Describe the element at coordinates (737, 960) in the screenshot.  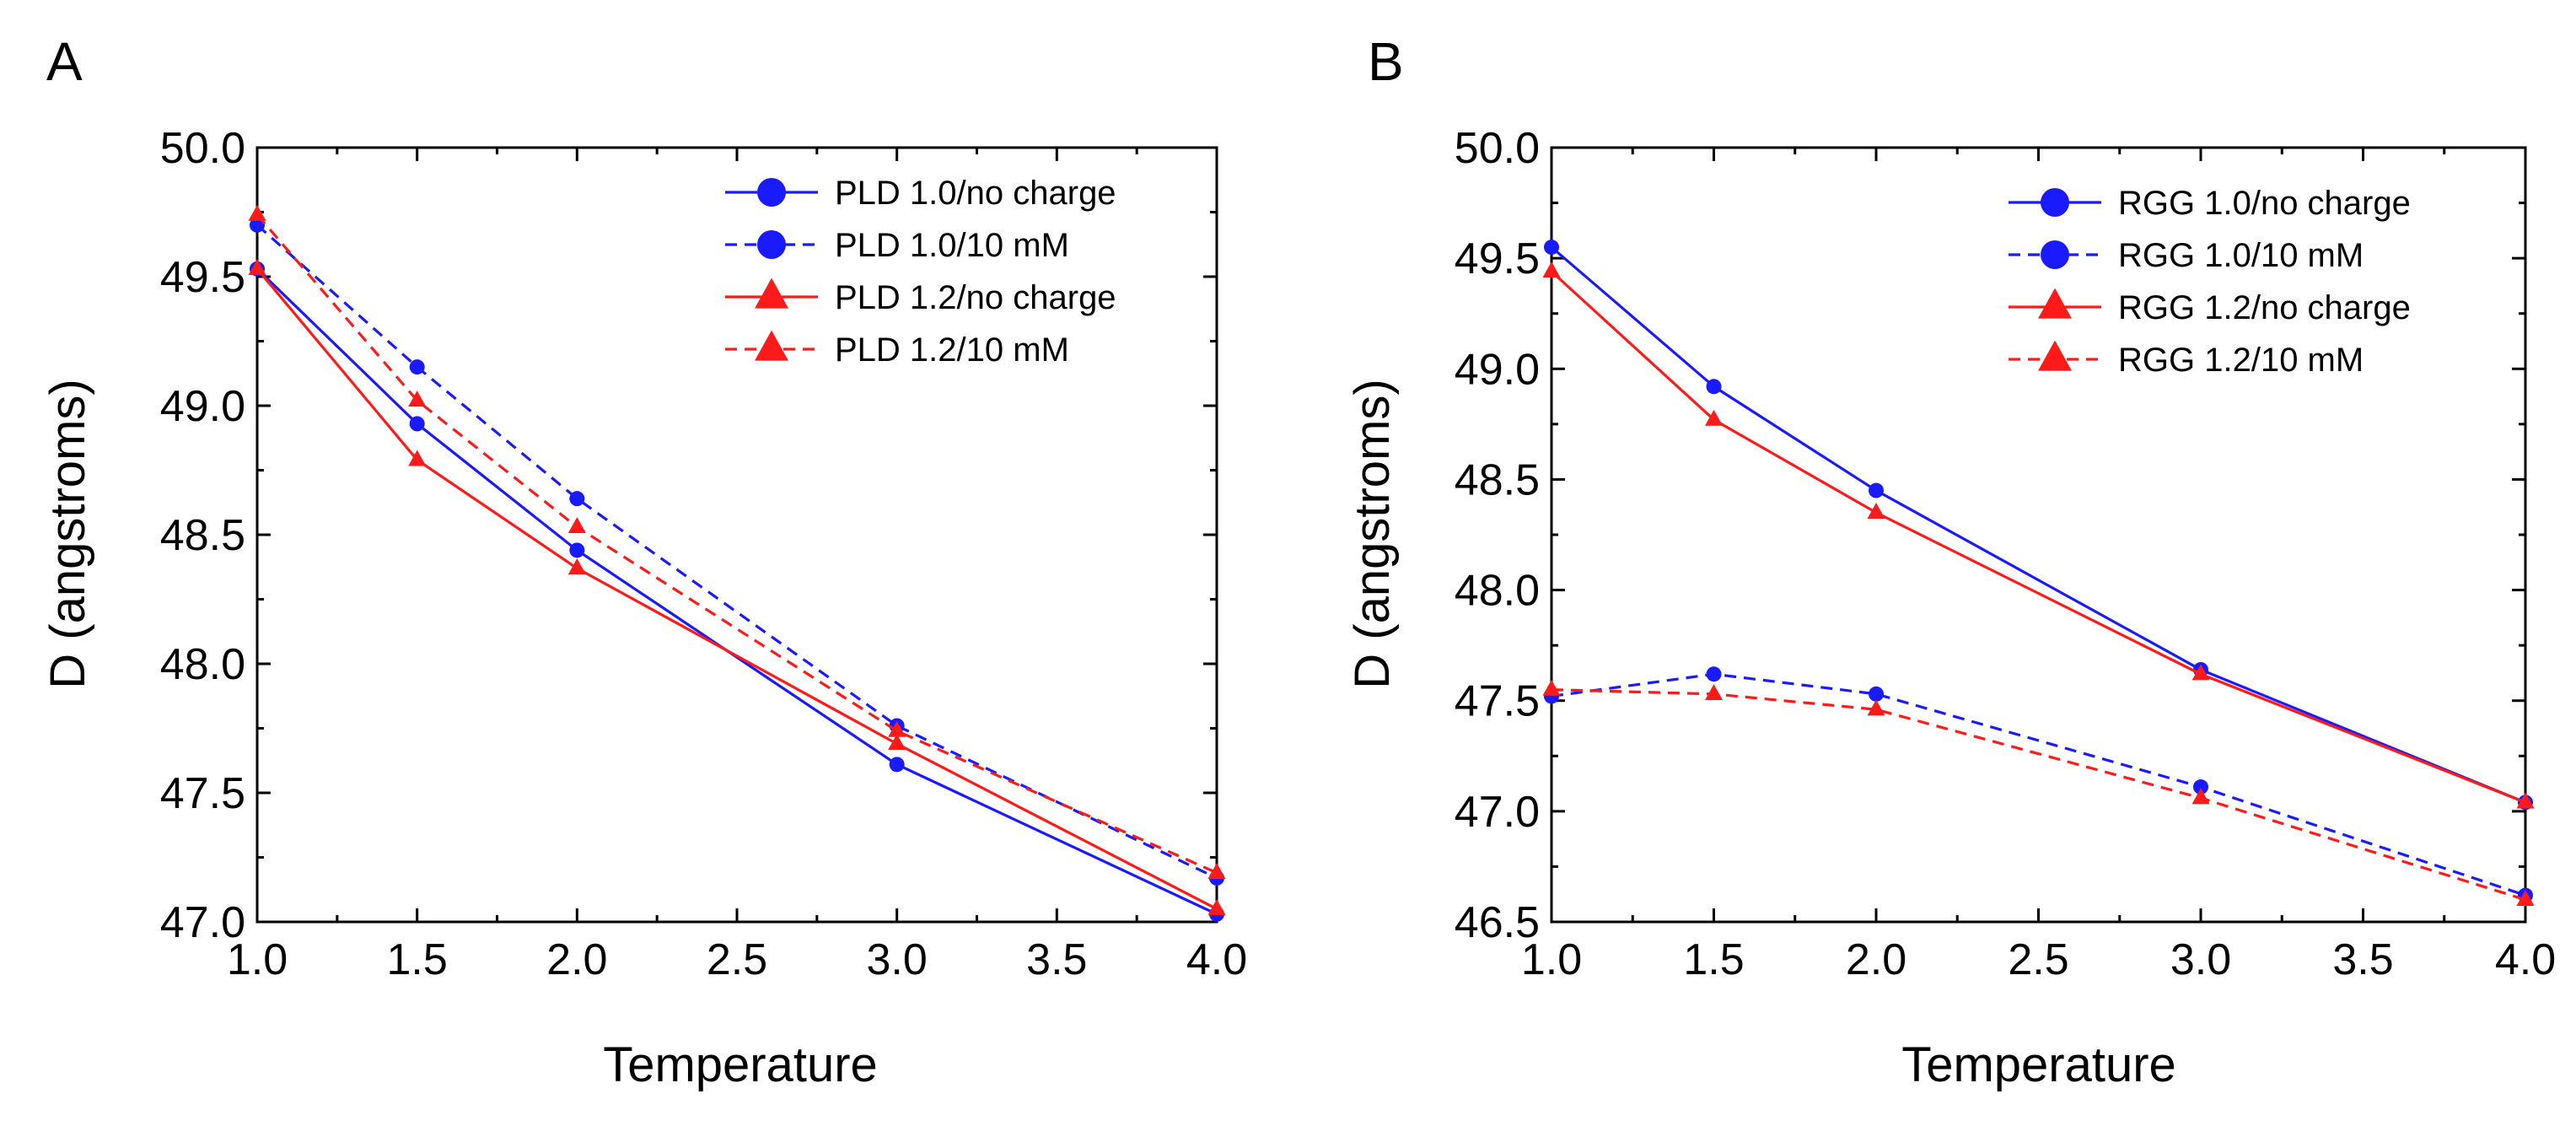
I see `panel-a-x-tick-label: 2.5` at that location.